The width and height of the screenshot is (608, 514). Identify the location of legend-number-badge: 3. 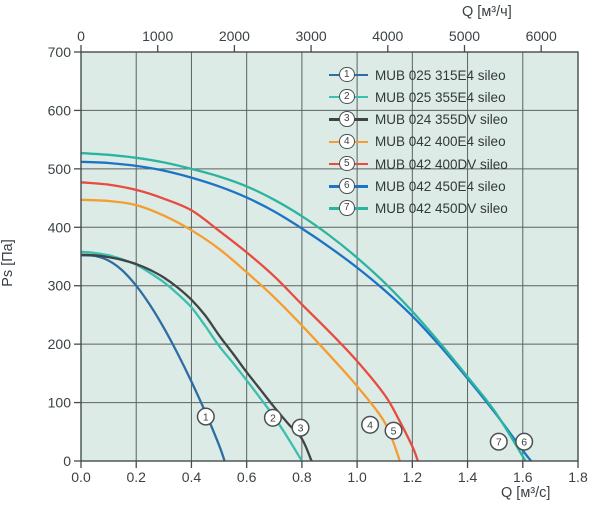
(347, 119).